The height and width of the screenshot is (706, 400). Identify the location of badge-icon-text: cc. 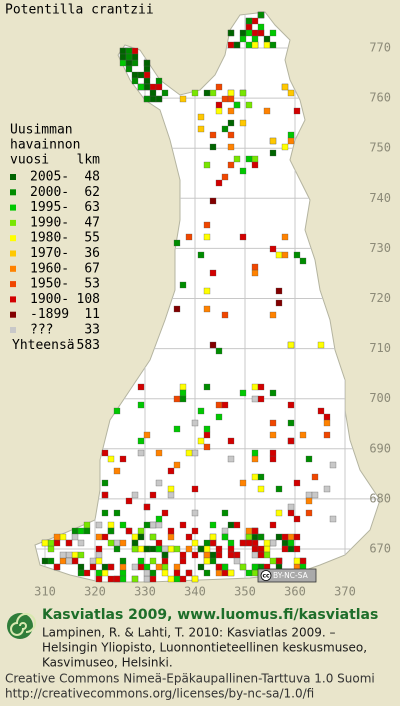
(266, 576).